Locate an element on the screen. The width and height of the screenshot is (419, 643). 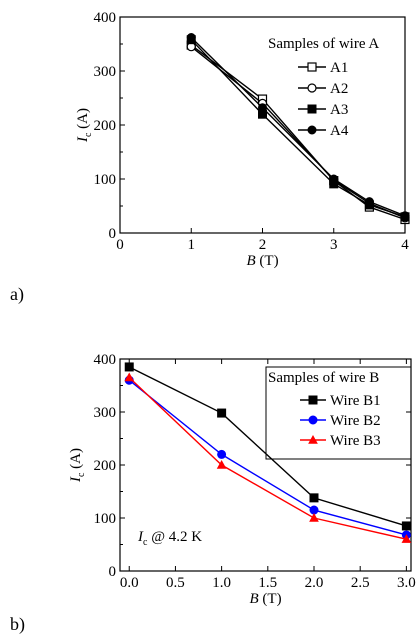
legend-label: A3 is located at coordinates (339, 110).